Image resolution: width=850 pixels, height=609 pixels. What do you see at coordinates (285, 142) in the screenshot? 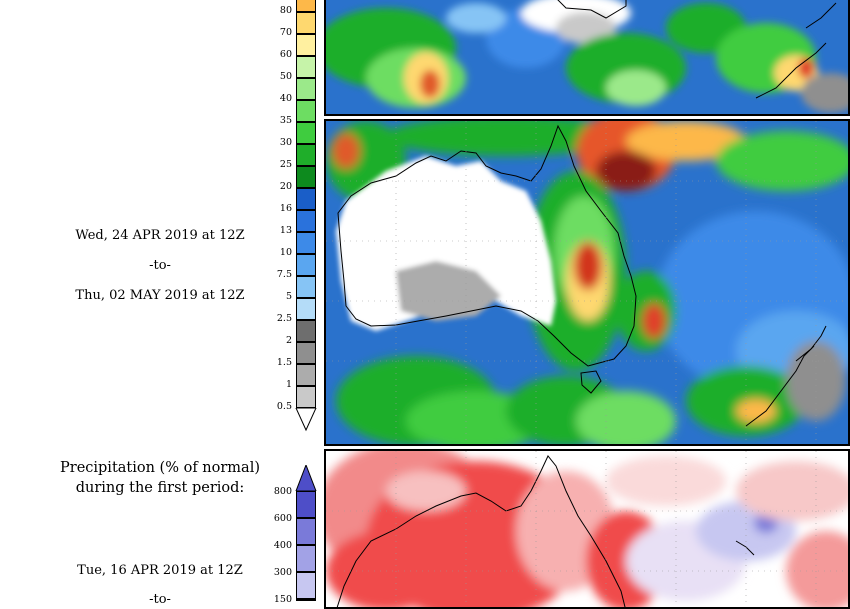
I see `precip-colorbar-label: 30` at bounding box center [285, 142].